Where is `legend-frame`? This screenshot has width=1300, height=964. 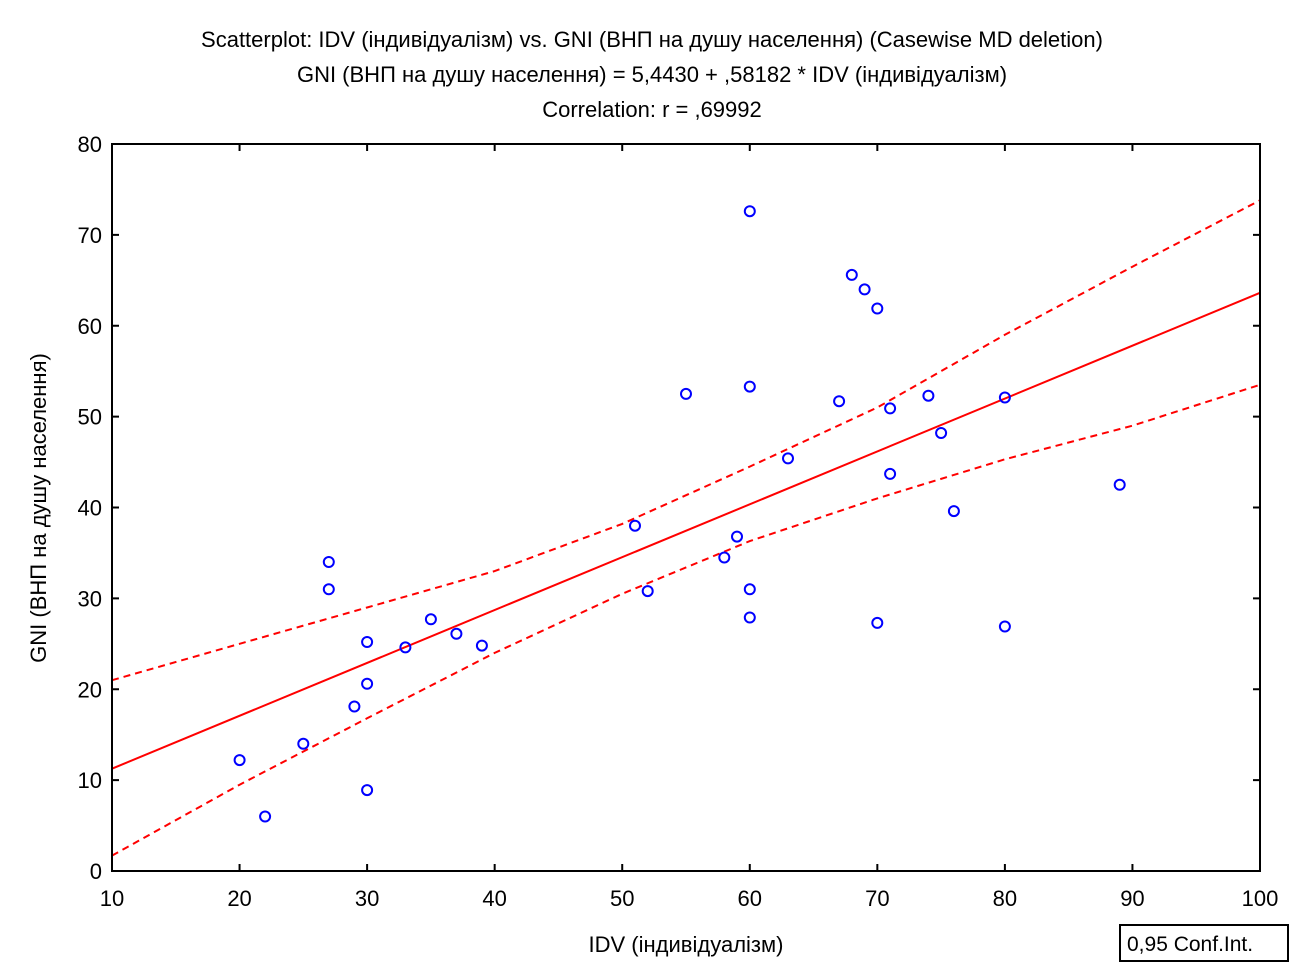
legend-frame is located at coordinates (1204, 943).